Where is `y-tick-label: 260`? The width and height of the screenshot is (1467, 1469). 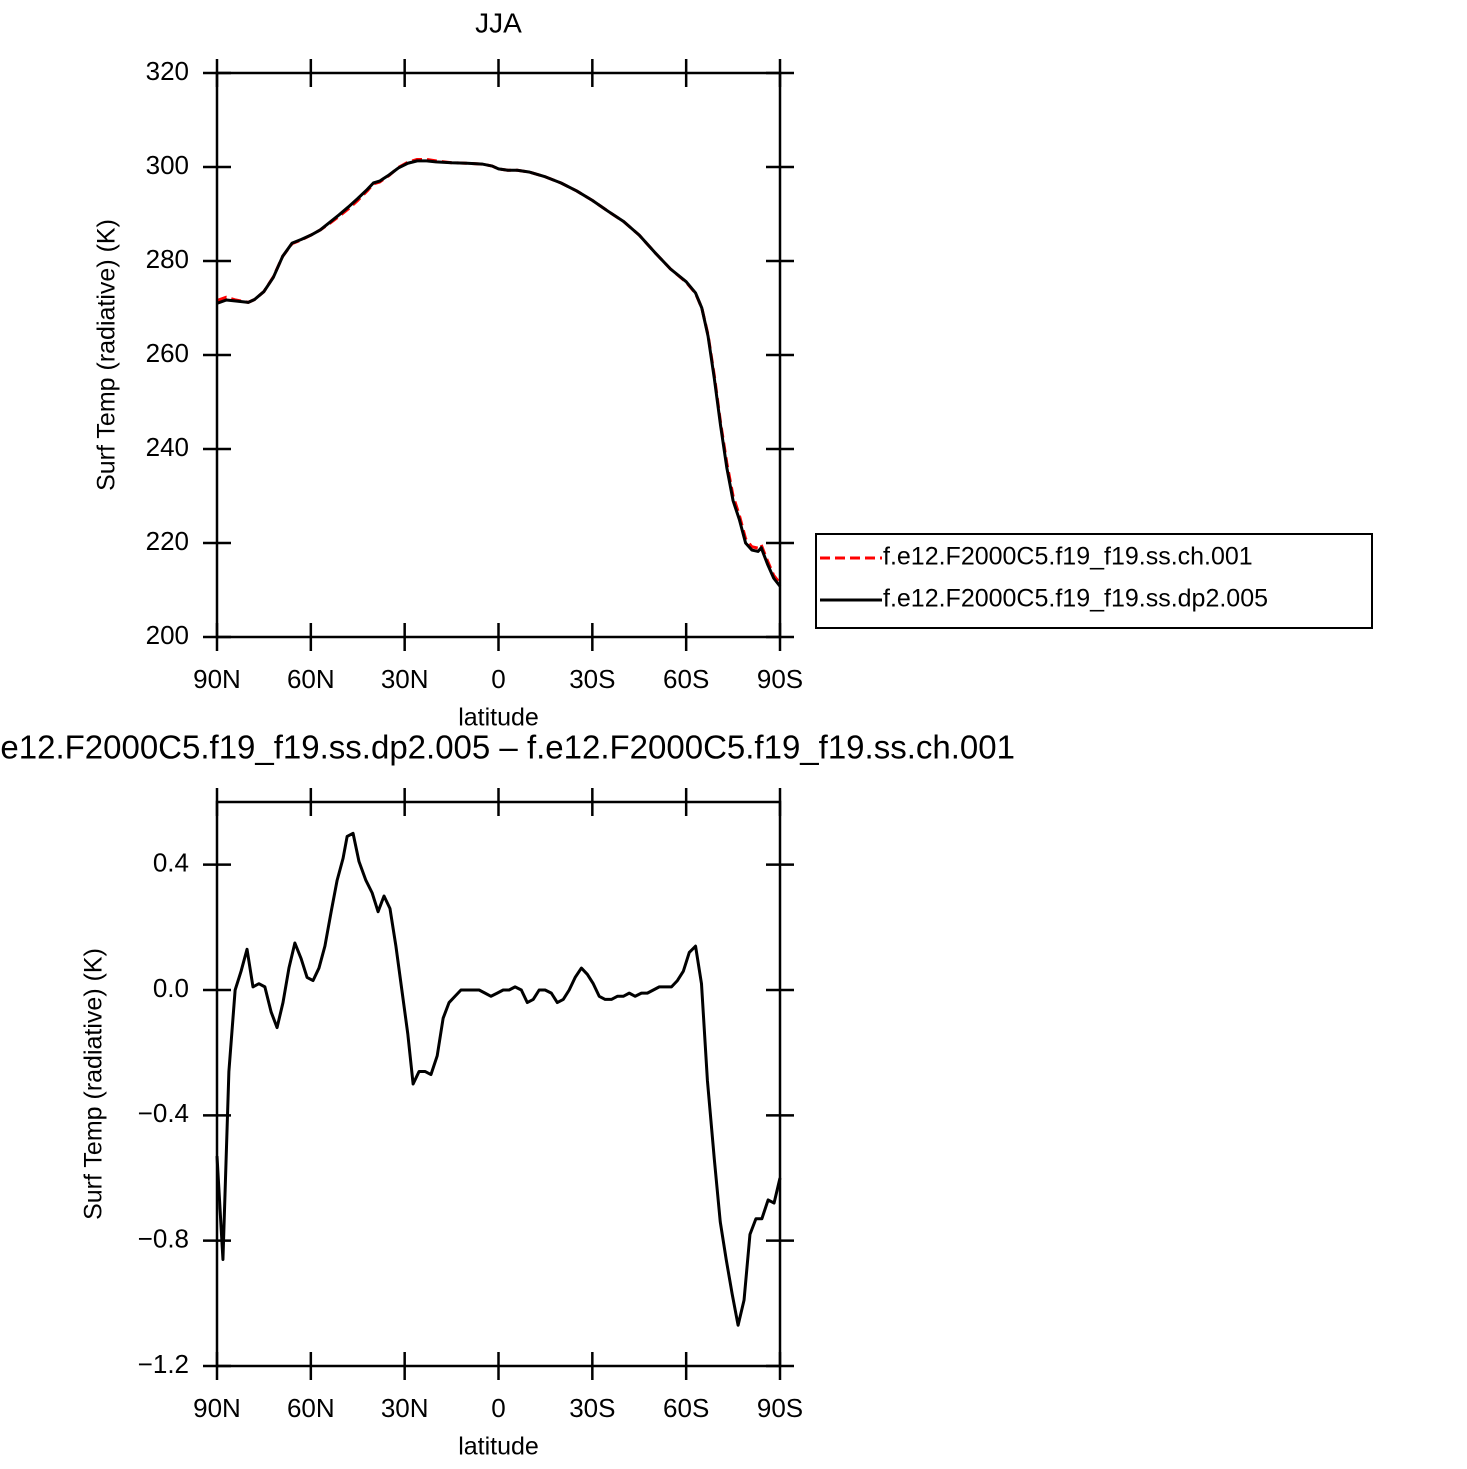
y-tick-label: 260 is located at coordinates (167, 353).